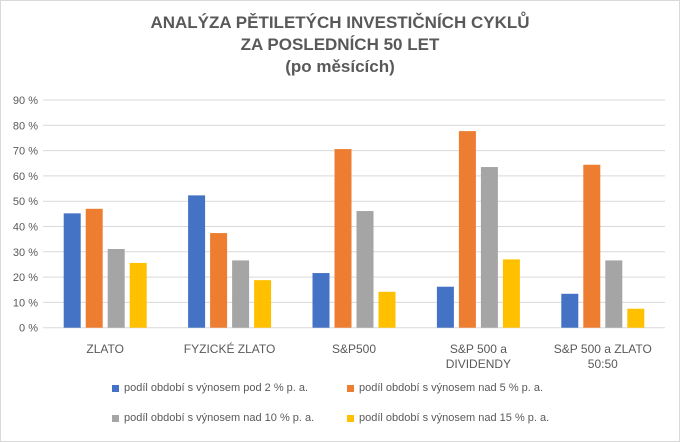 This screenshot has width=680, height=442. I want to click on legend-label: podíl období s výnosem nad 10 % p. a., so click(219, 418).